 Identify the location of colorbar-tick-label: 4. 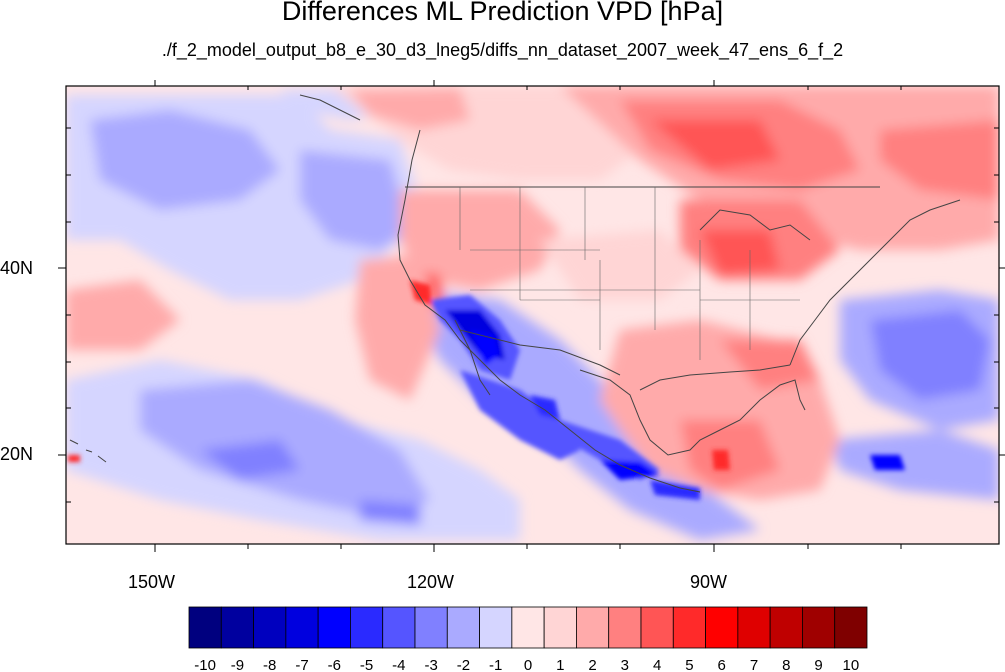
(657, 664).